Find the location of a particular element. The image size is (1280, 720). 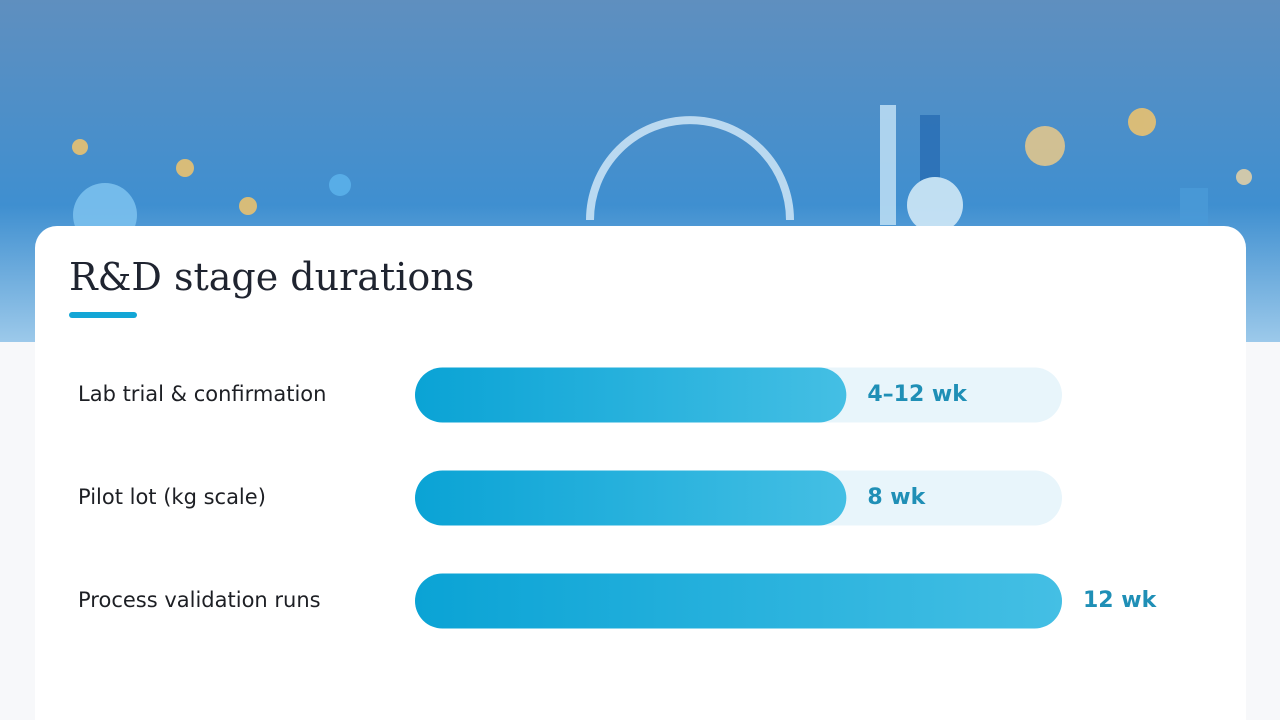

title-accent is located at coordinates (103, 315).